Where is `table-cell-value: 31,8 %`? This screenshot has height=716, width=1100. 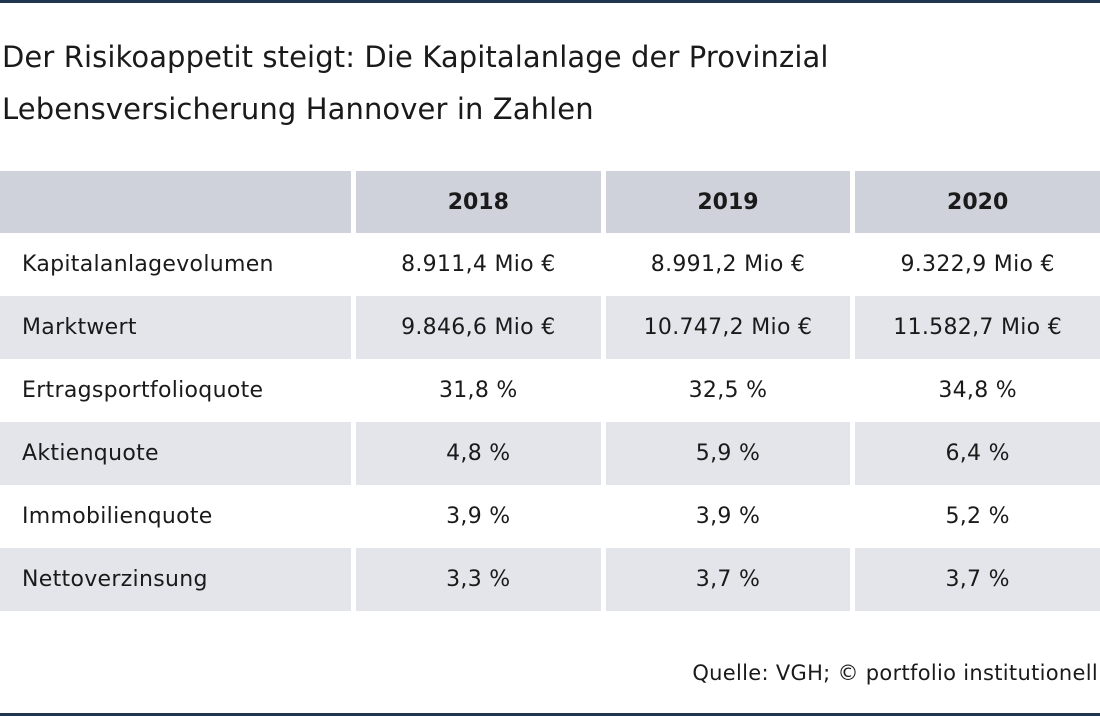 table-cell-value: 31,8 % is located at coordinates (478, 390).